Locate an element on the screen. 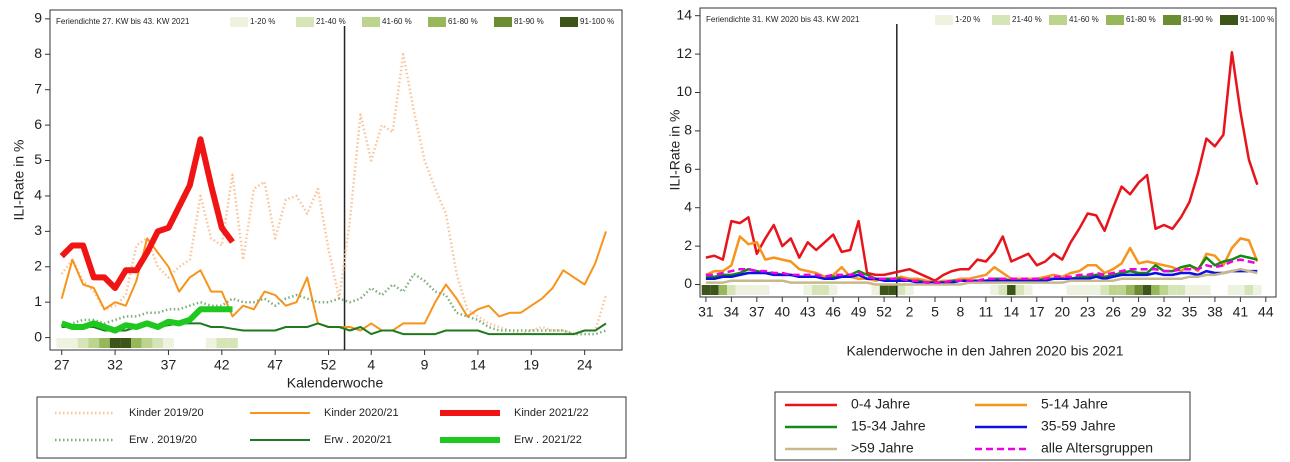 The image size is (1290, 462). x-tick-label: 8 is located at coordinates (961, 312).